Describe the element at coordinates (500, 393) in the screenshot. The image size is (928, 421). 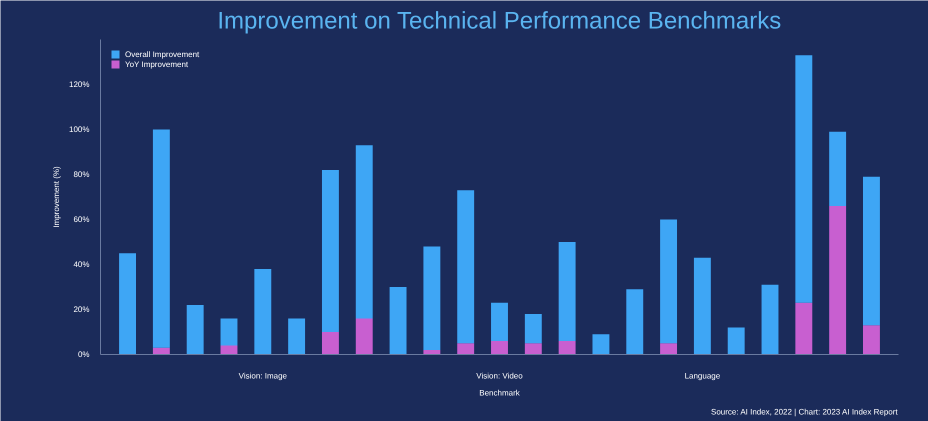
I see `x-axis-title: Benchmark` at that location.